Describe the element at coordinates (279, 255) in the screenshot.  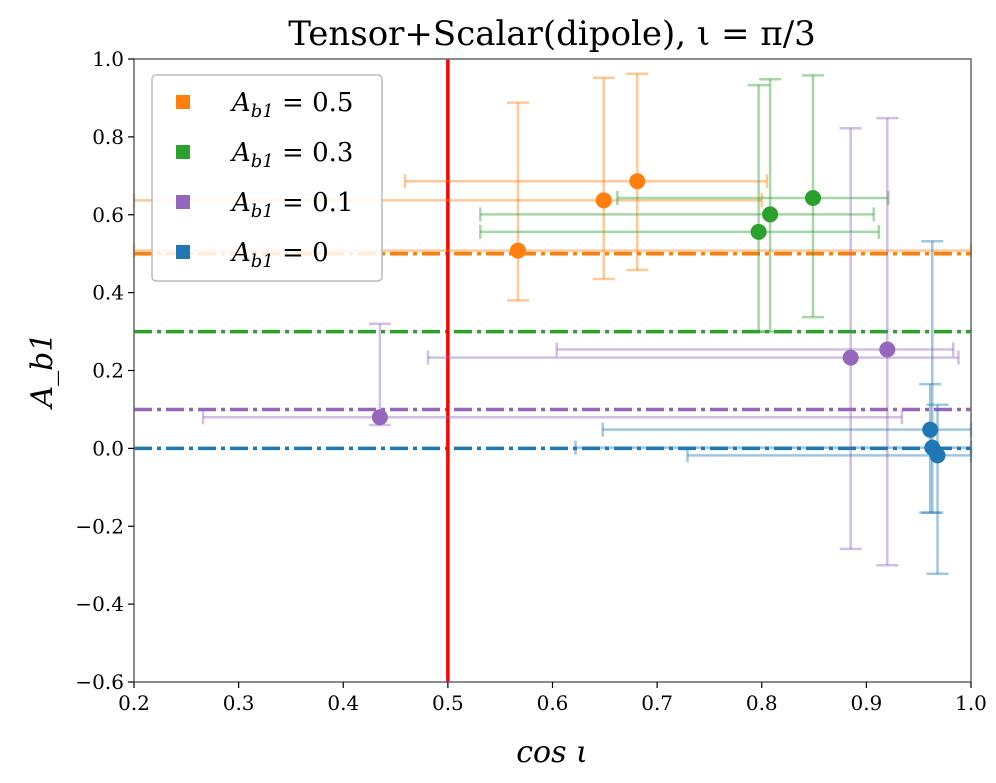
I see `legend-label: Ab1 = 0` at that location.